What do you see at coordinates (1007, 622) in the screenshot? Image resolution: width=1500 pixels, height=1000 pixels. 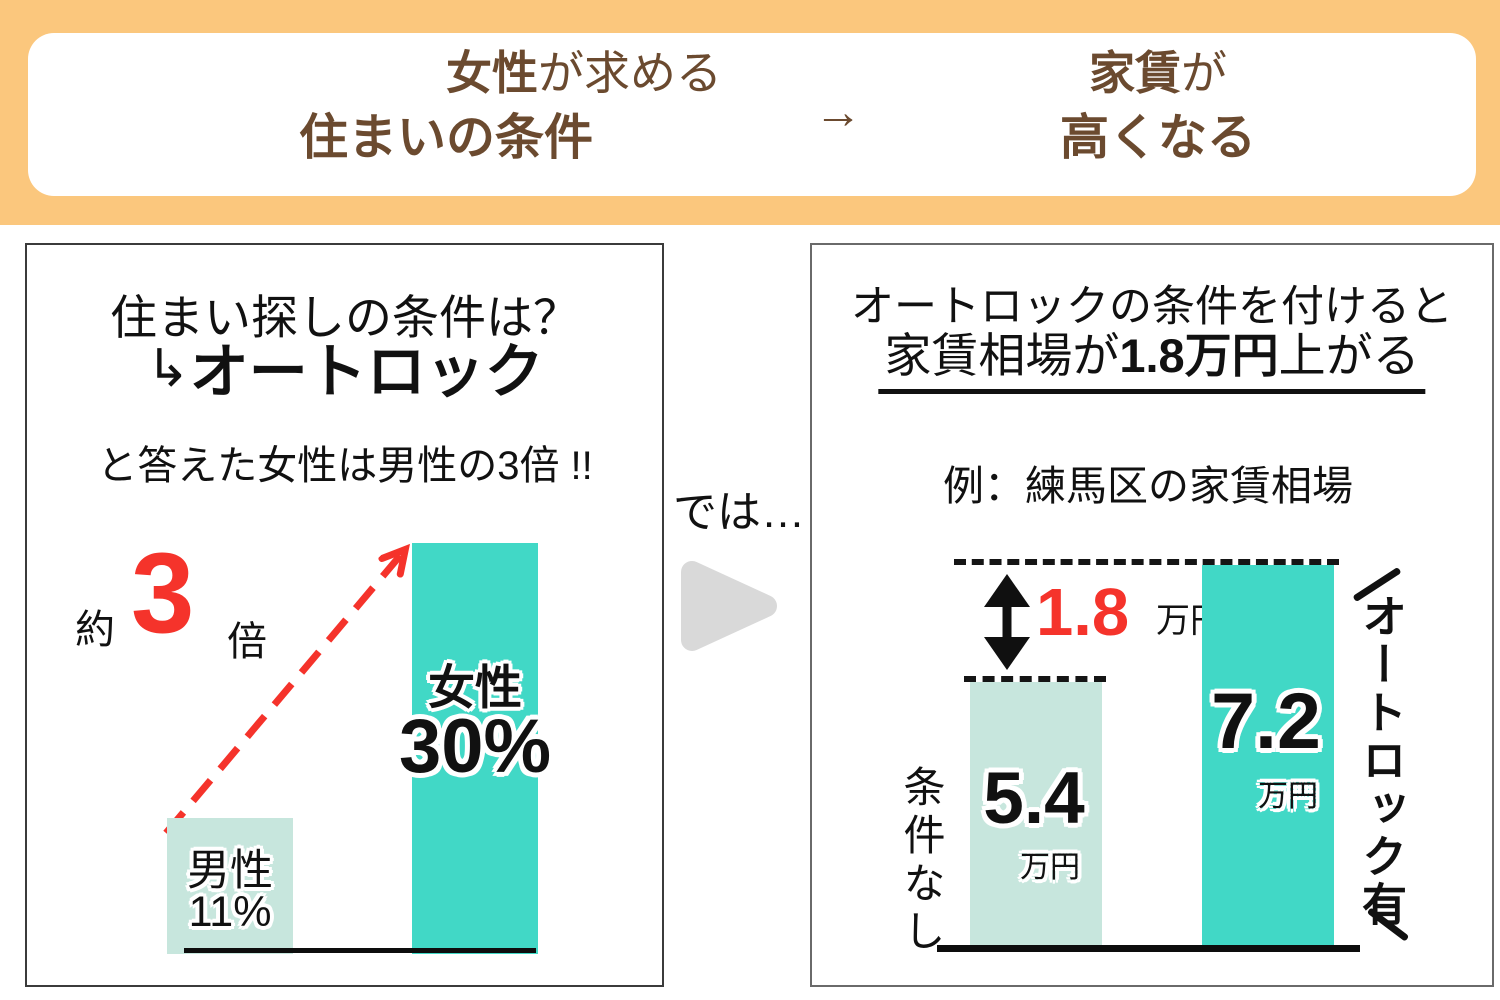 I see `difference-arrow-icon` at bounding box center [1007, 622].